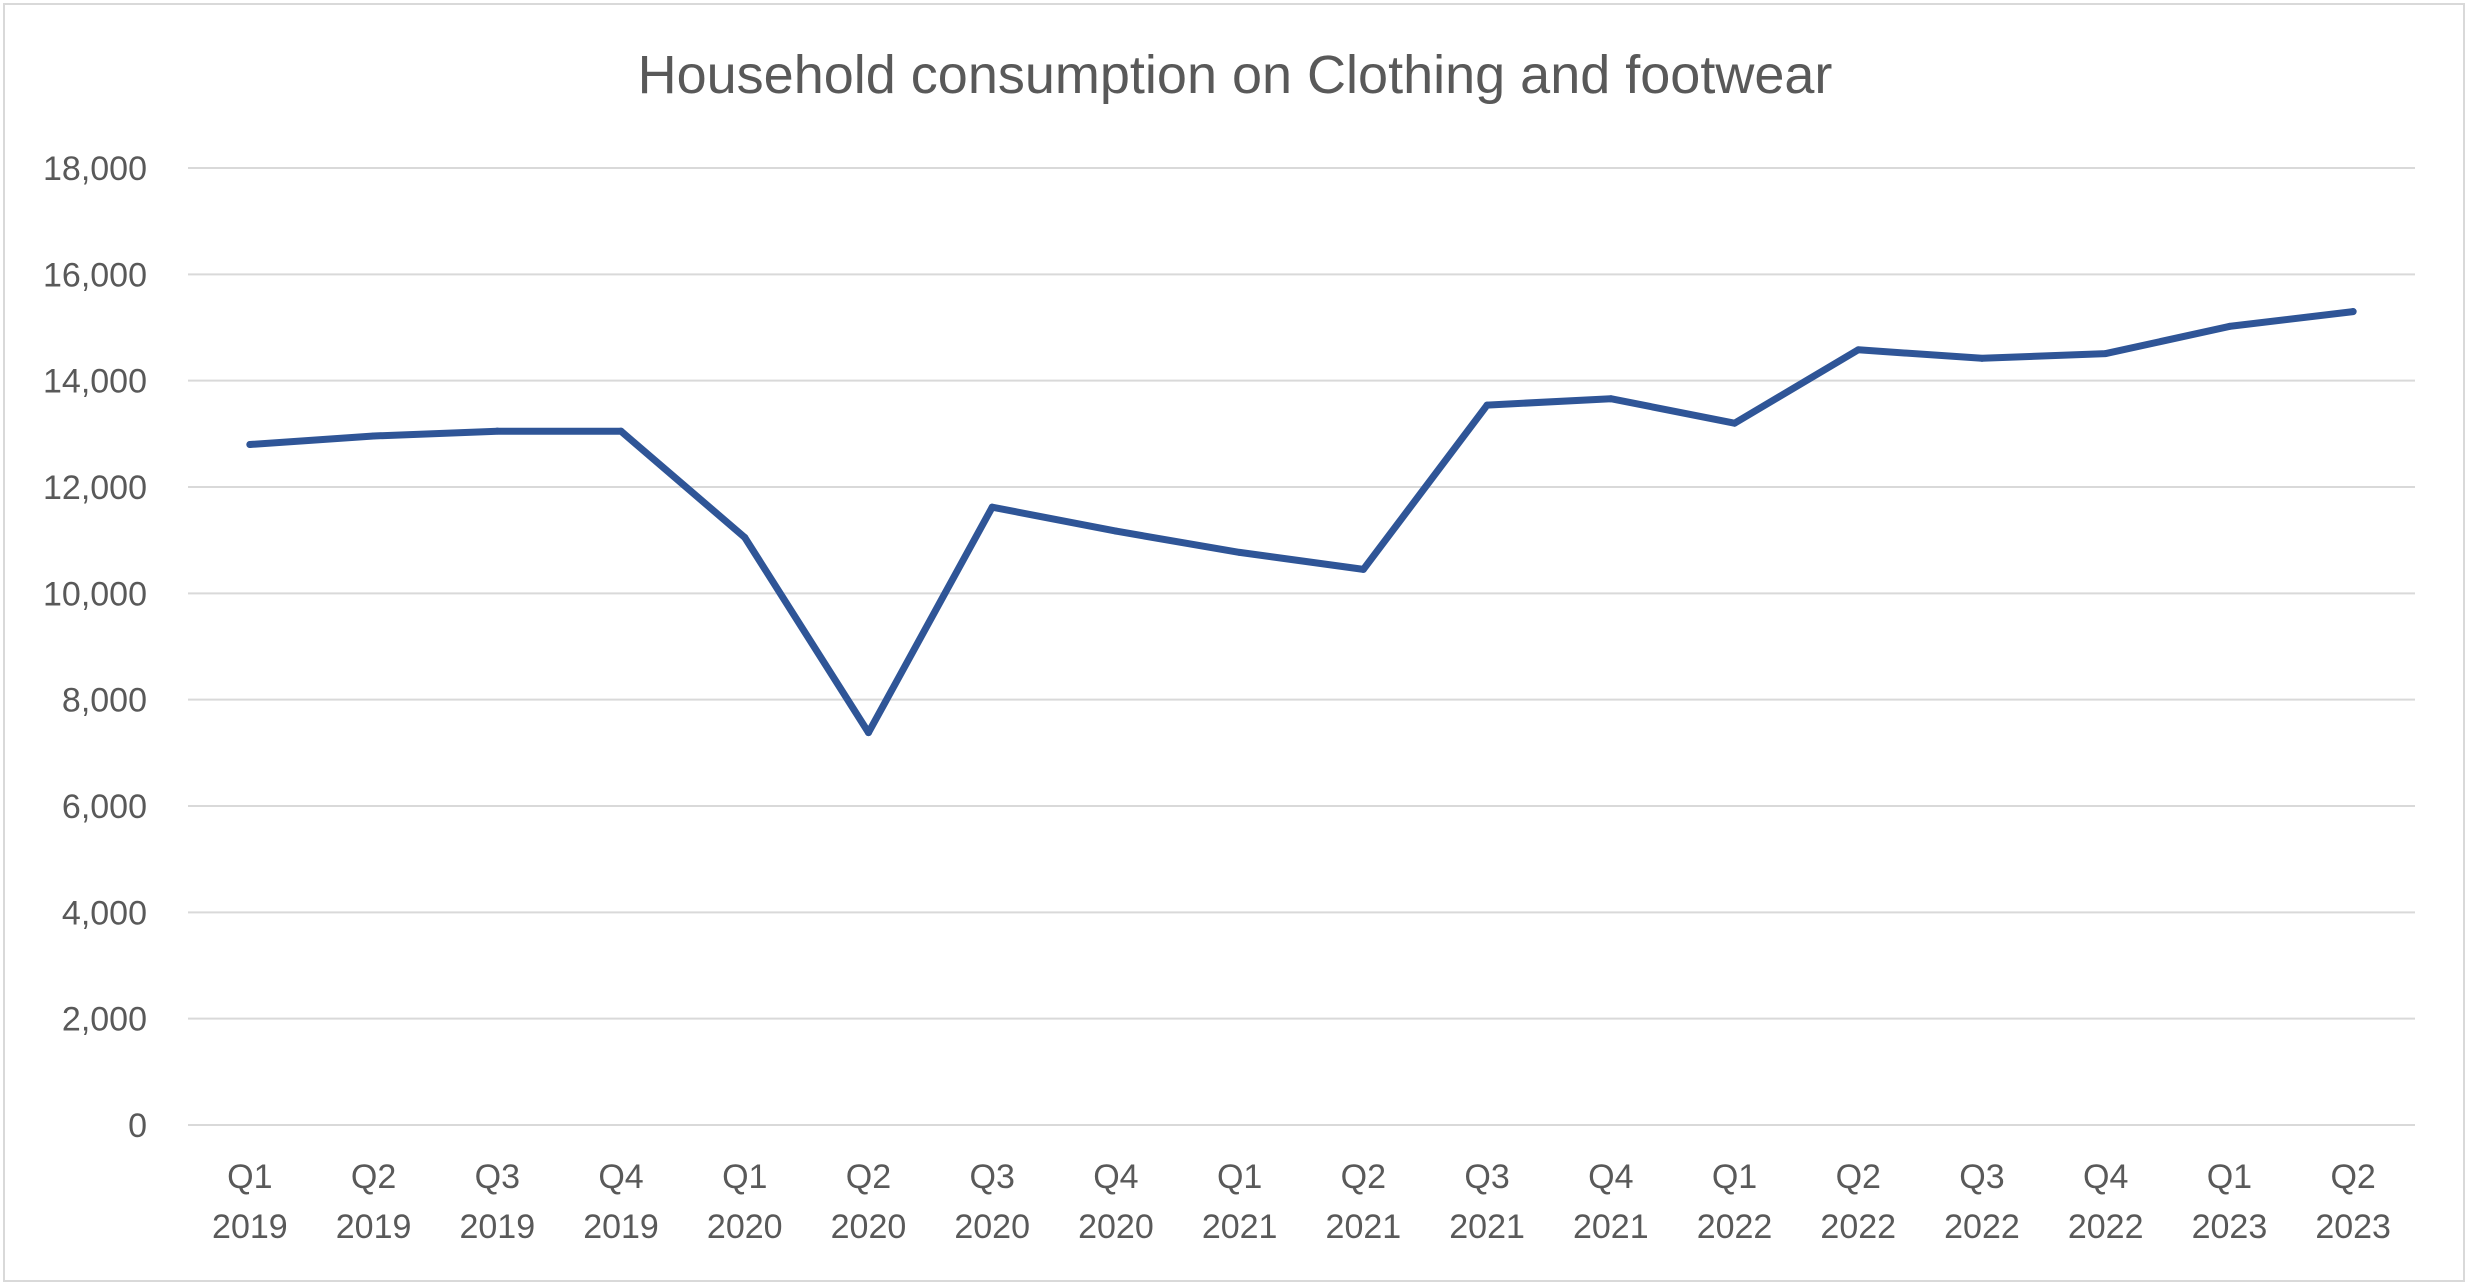  What do you see at coordinates (137, 1126) in the screenshot?
I see `y-tick-label: 0` at bounding box center [137, 1126].